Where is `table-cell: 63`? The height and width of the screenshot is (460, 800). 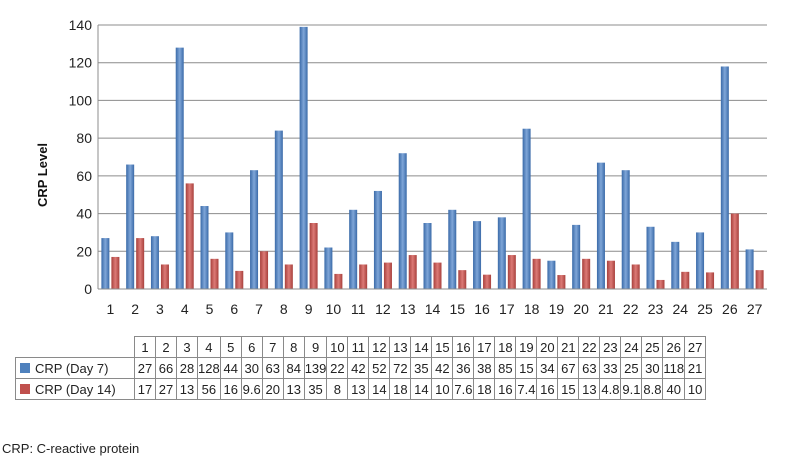 table-cell: 63 is located at coordinates (589, 368).